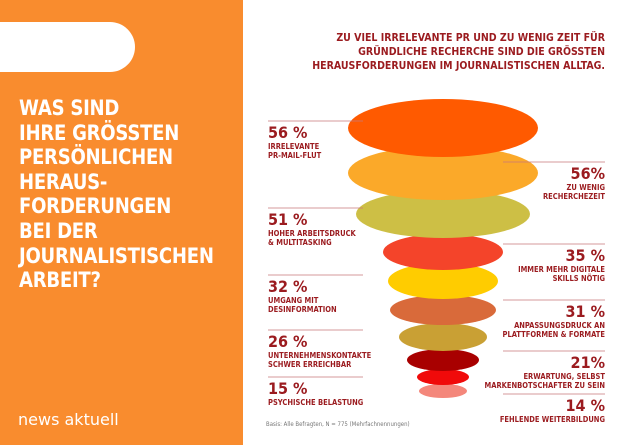 The height and width of the screenshot is (445, 630). I want to click on segment-text: IMMER MEHR DIGITALE SKILLS NÖTIG, so click(561, 274).